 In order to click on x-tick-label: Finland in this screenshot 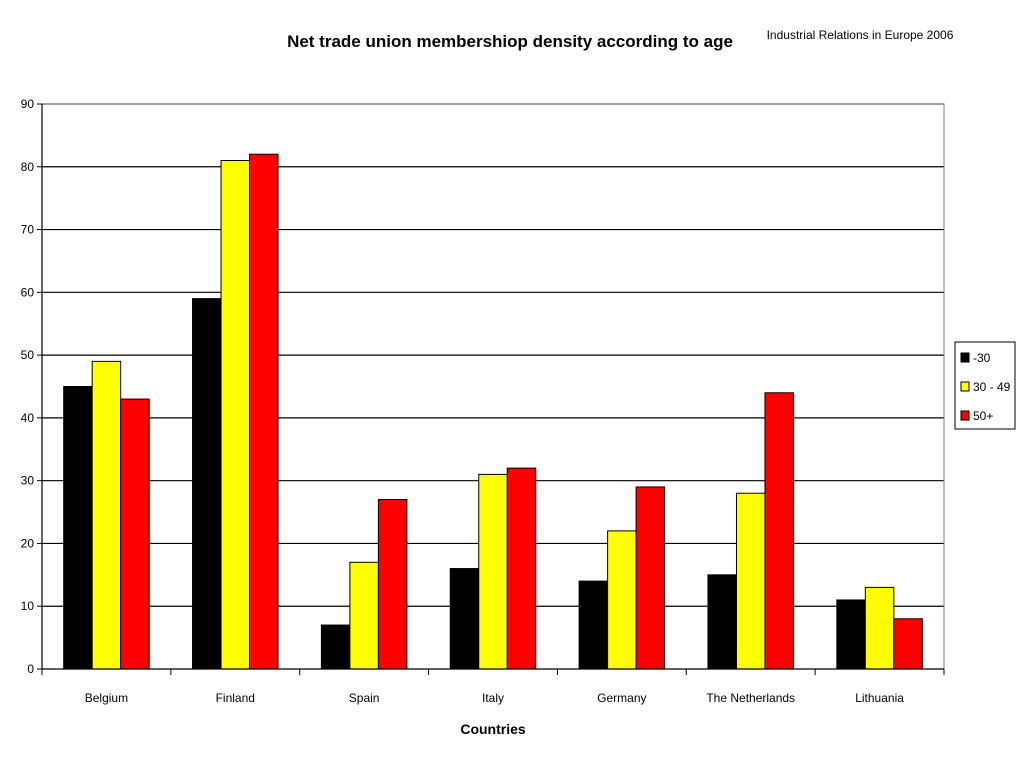, I will do `click(235, 698)`.